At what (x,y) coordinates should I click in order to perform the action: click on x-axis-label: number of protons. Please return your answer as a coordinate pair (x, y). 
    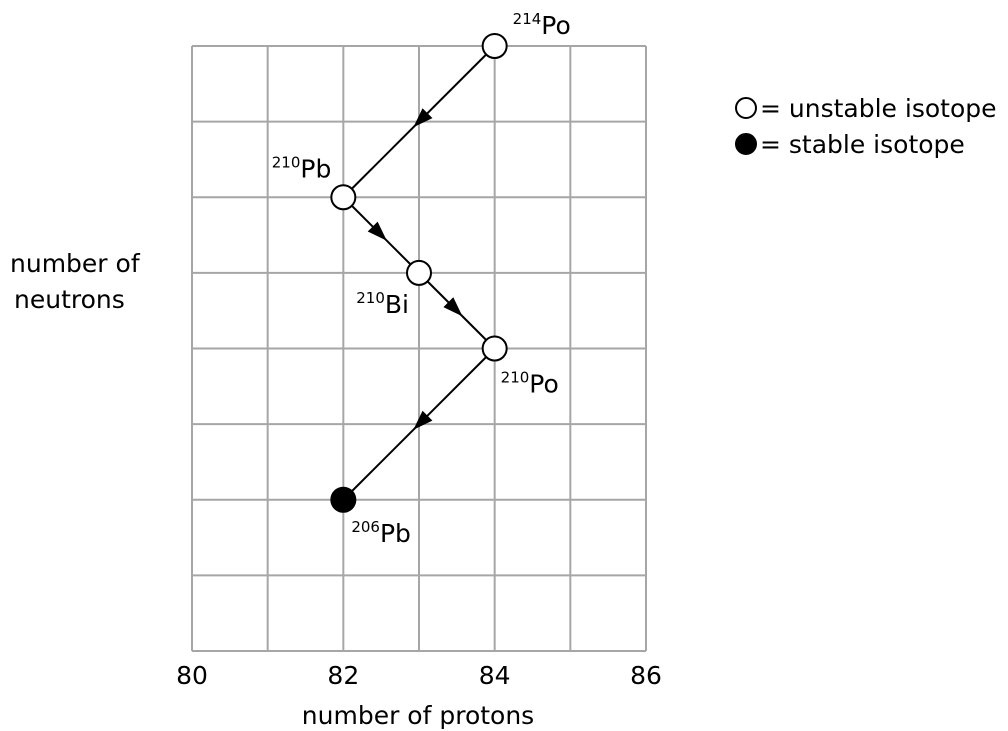
    Looking at the image, I should click on (418, 715).